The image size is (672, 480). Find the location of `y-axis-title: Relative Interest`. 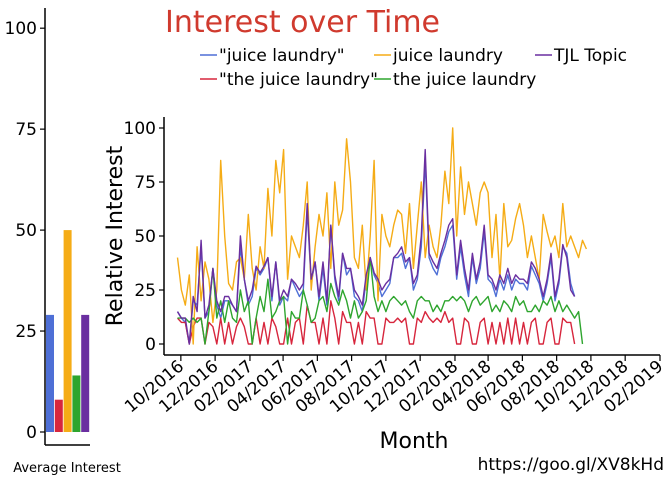

y-axis-title: Relative Interest is located at coordinates (115, 235).